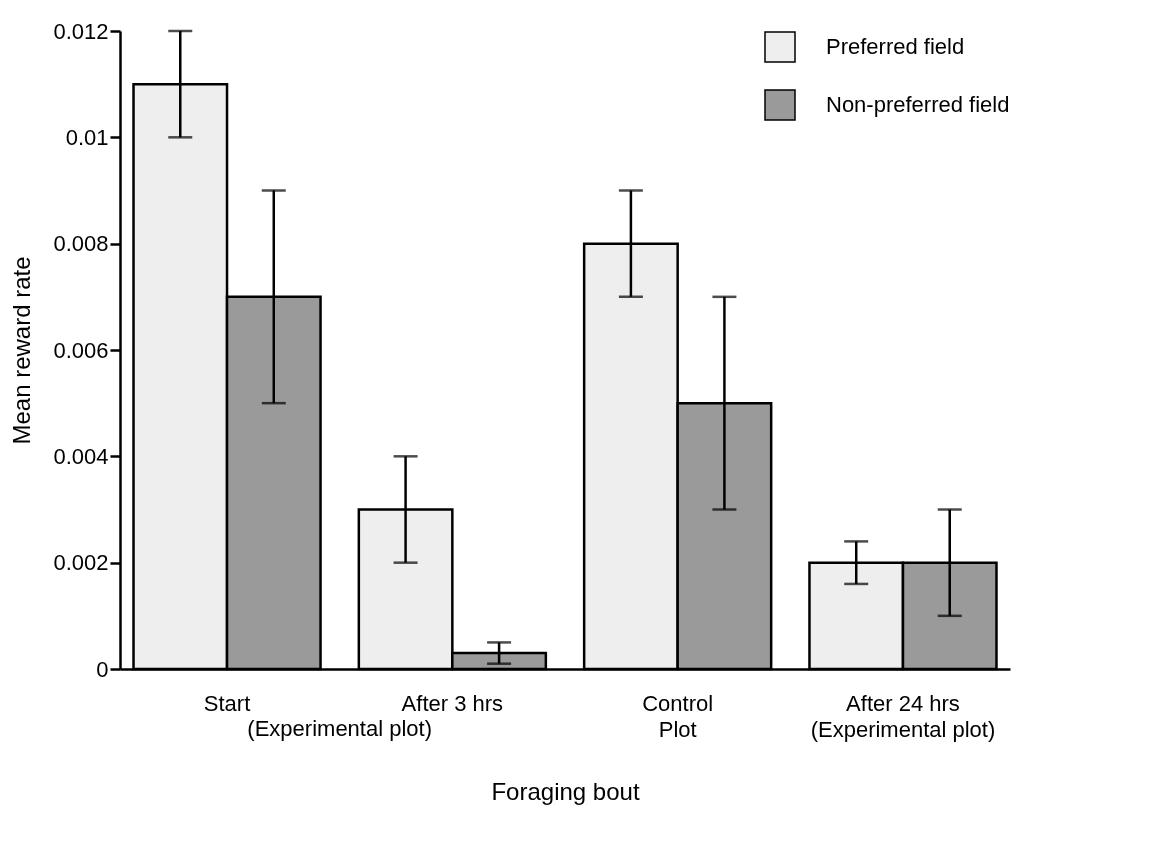  What do you see at coordinates (903, 716) in the screenshot?
I see `x-tick-label: After 24 hrs (Experimental plot)` at bounding box center [903, 716].